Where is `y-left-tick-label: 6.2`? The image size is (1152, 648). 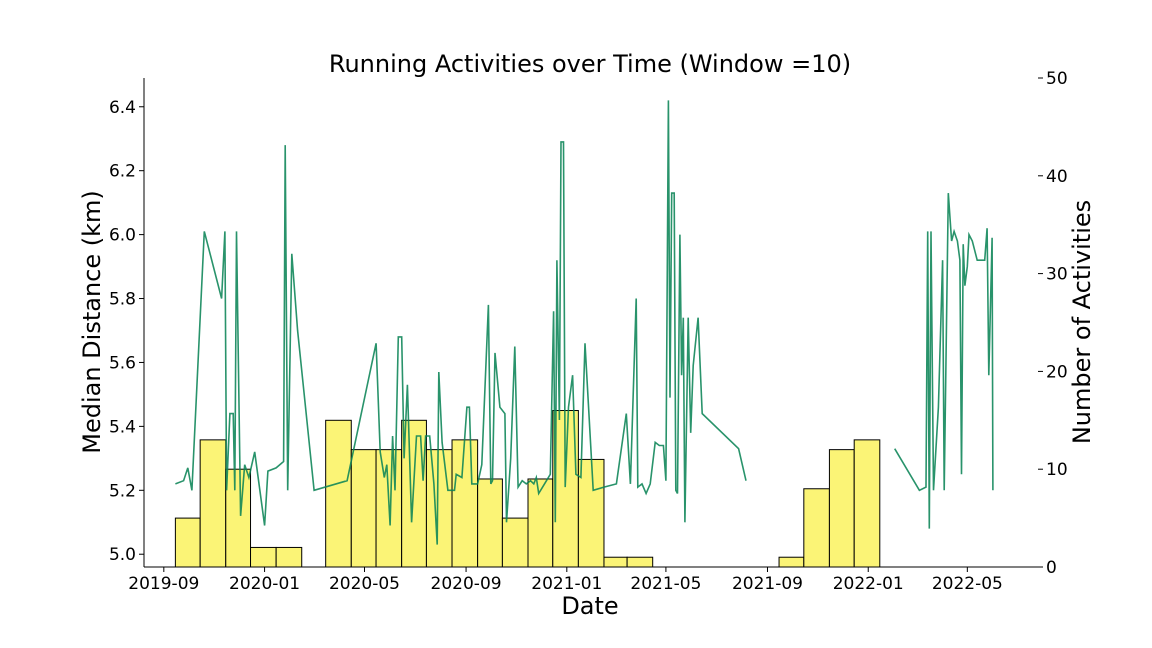
y-left-tick-label: 6.2 is located at coordinates (122, 172).